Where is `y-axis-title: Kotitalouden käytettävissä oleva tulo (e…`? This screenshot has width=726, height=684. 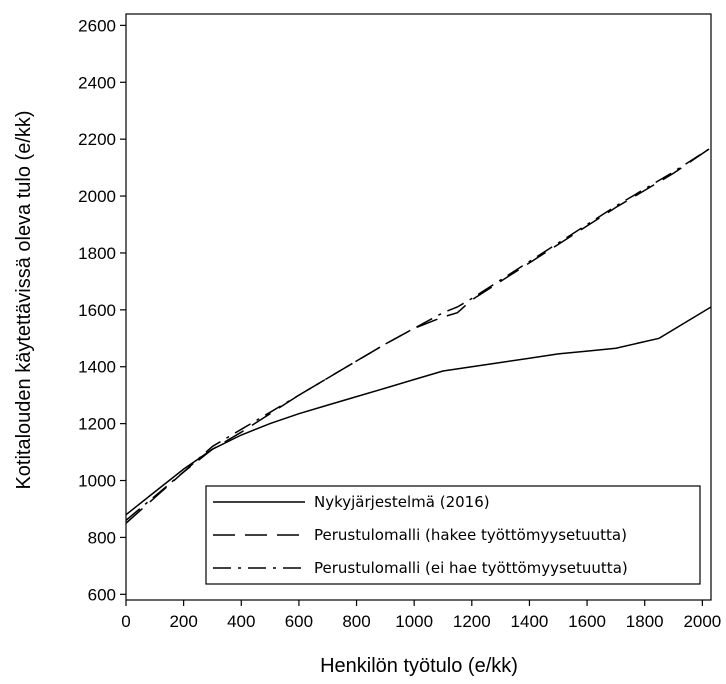
y-axis-title: Kotitalouden käytettävissä oleva tulo (e… is located at coordinates (24, 299).